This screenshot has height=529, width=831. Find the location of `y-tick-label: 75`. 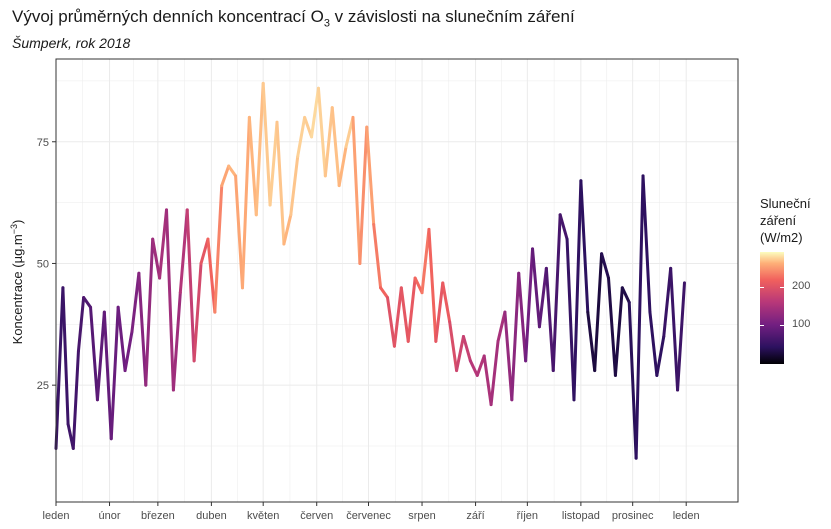

y-tick-label: 75 is located at coordinates (43, 143).